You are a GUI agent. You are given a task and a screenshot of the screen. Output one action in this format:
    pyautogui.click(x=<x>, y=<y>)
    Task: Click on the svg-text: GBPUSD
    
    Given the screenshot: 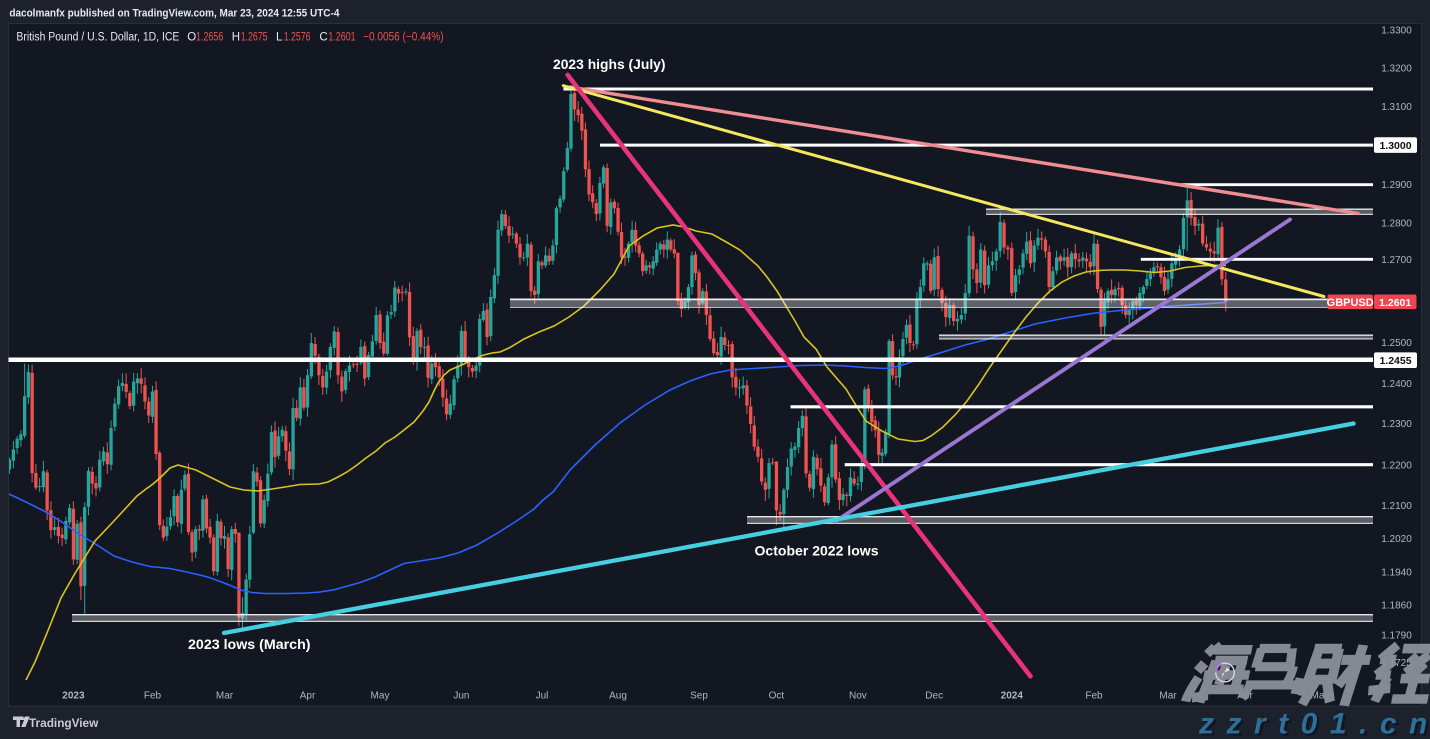 What is the action you would take?
    pyautogui.click(x=1350, y=303)
    